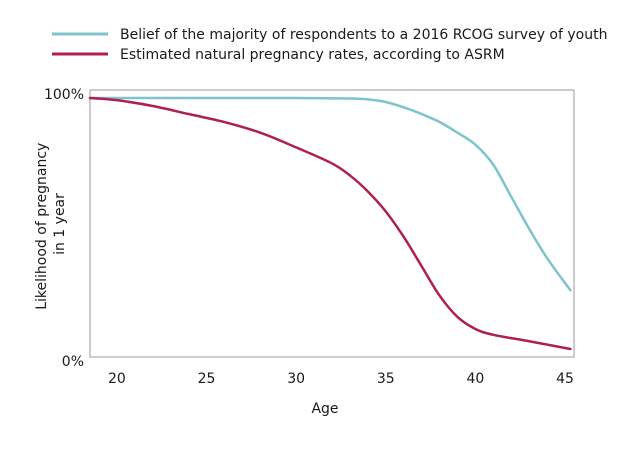  What do you see at coordinates (324, 409) in the screenshot?
I see `x-axis-label: Age` at bounding box center [324, 409].